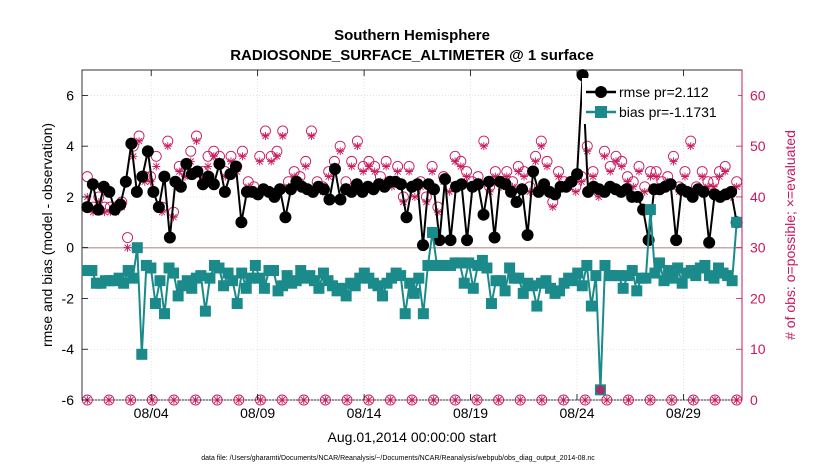  Describe the element at coordinates (68, 400) in the screenshot. I see `y-tick-label-left: -6` at that location.